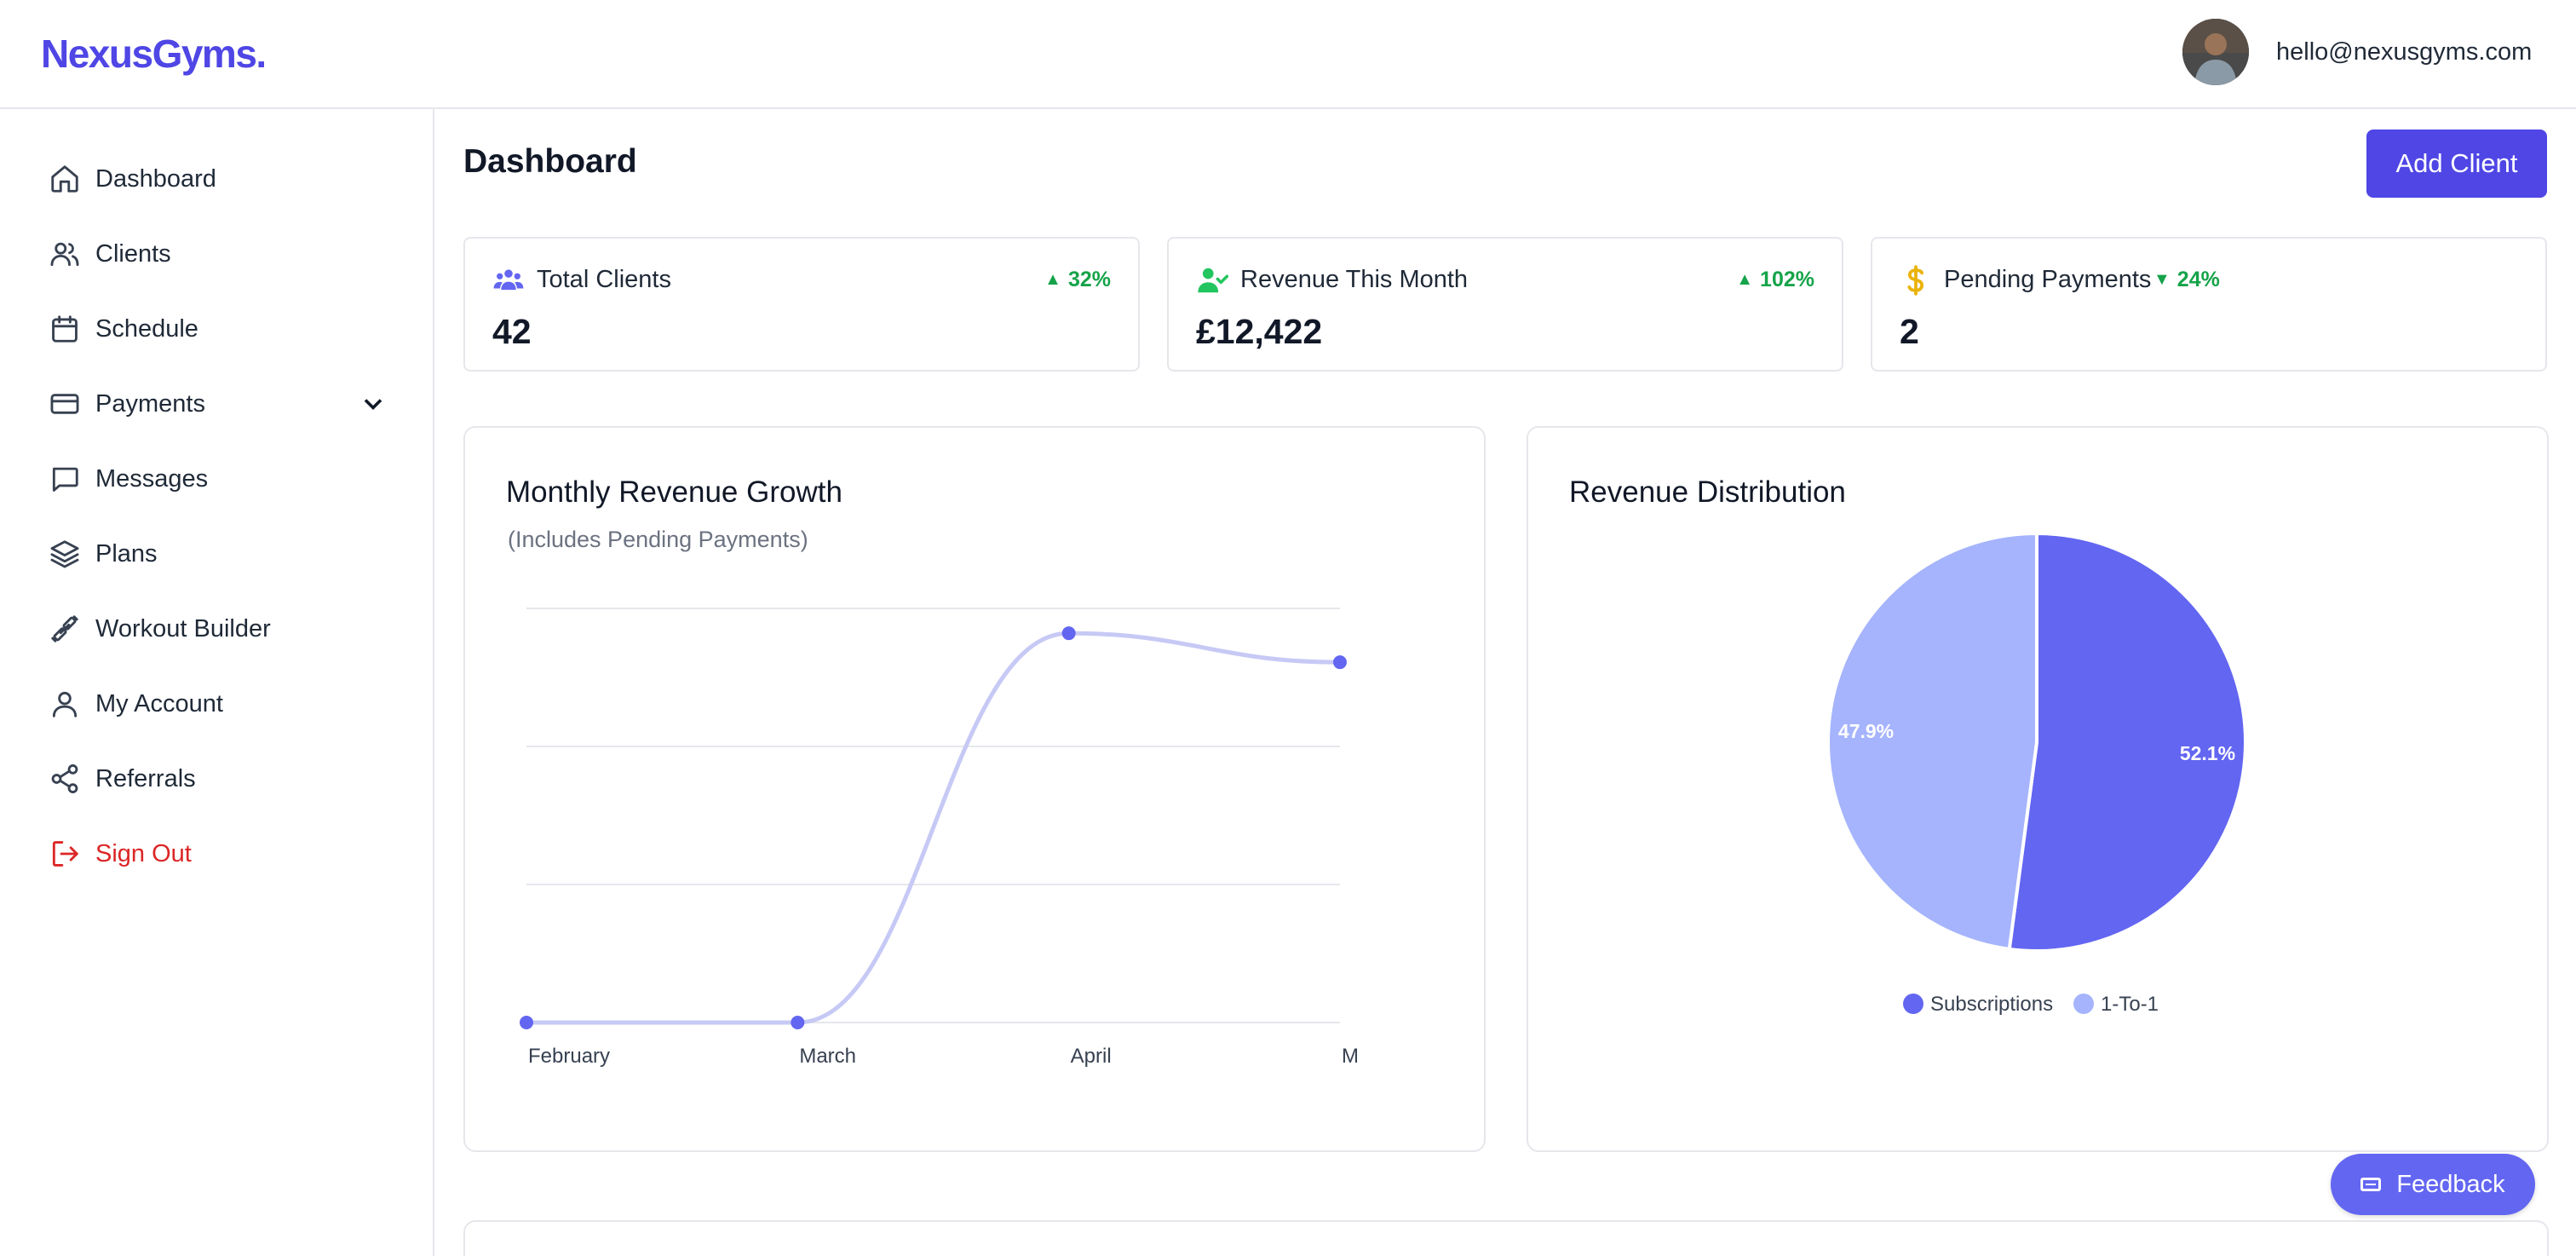  Describe the element at coordinates (658, 539) in the screenshot. I see `chart-subtitle: (Includes Pending Payments)` at that location.